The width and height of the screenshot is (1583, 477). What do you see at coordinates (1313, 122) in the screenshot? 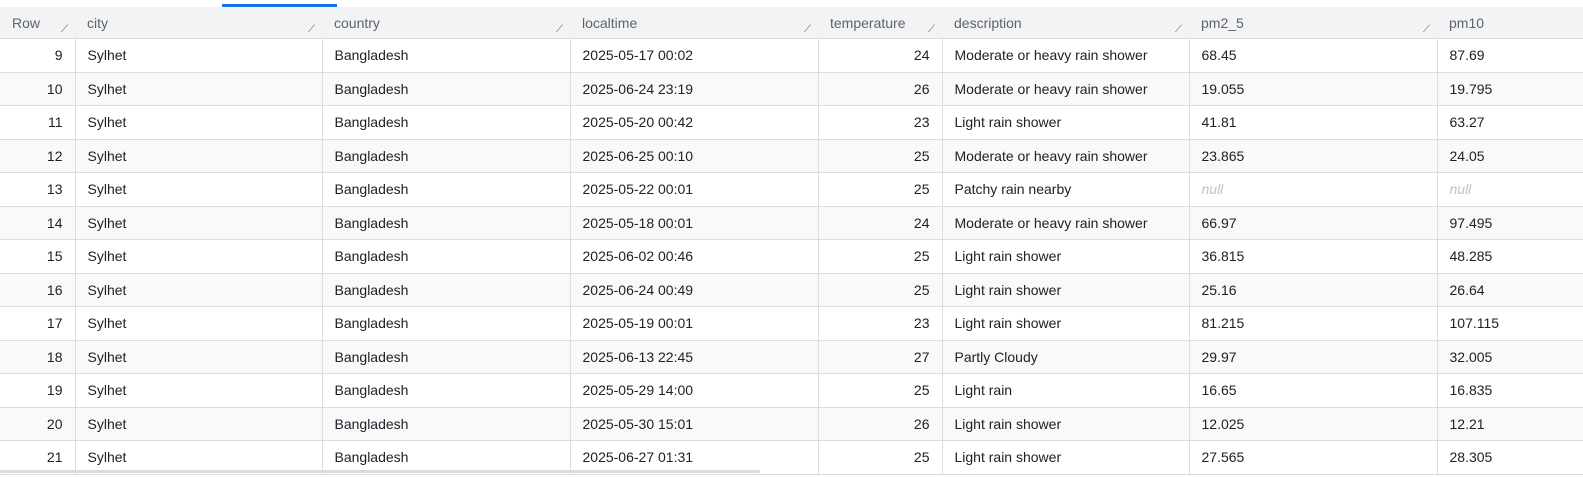
I see `pm2_5-cell: 41.81` at bounding box center [1313, 122].